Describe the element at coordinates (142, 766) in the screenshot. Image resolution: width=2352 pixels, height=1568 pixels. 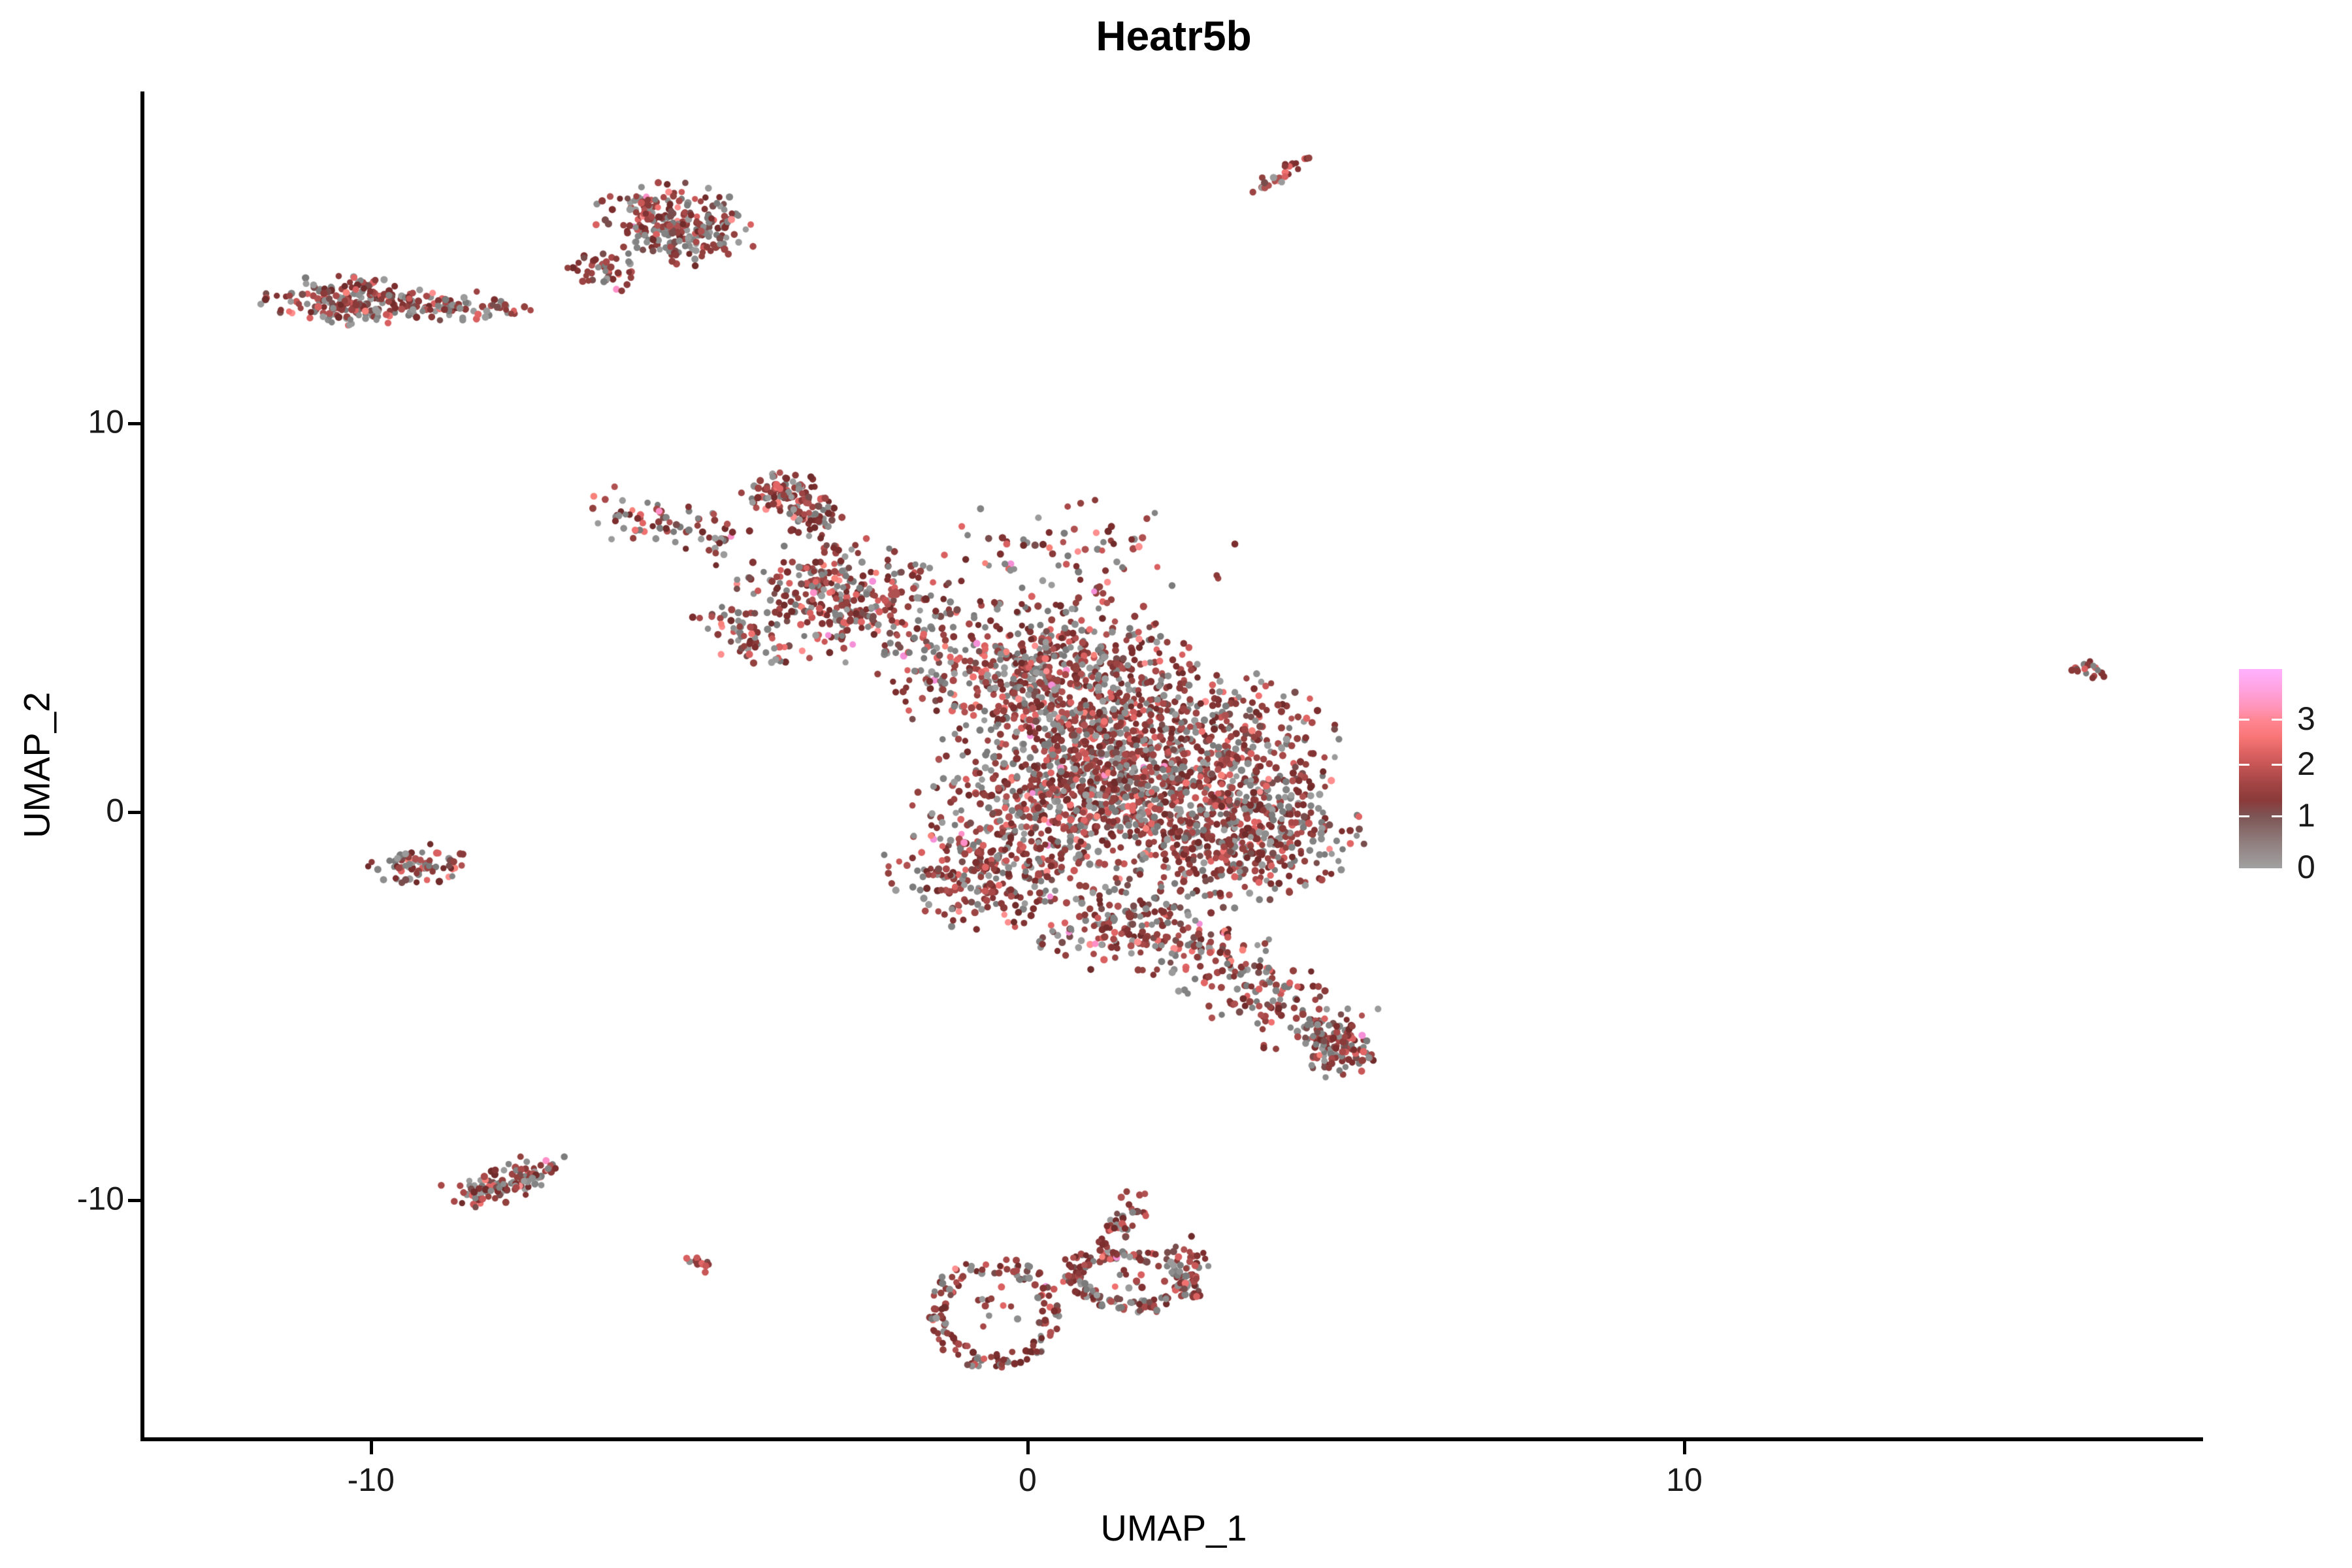
I see `y-axis-line` at that location.